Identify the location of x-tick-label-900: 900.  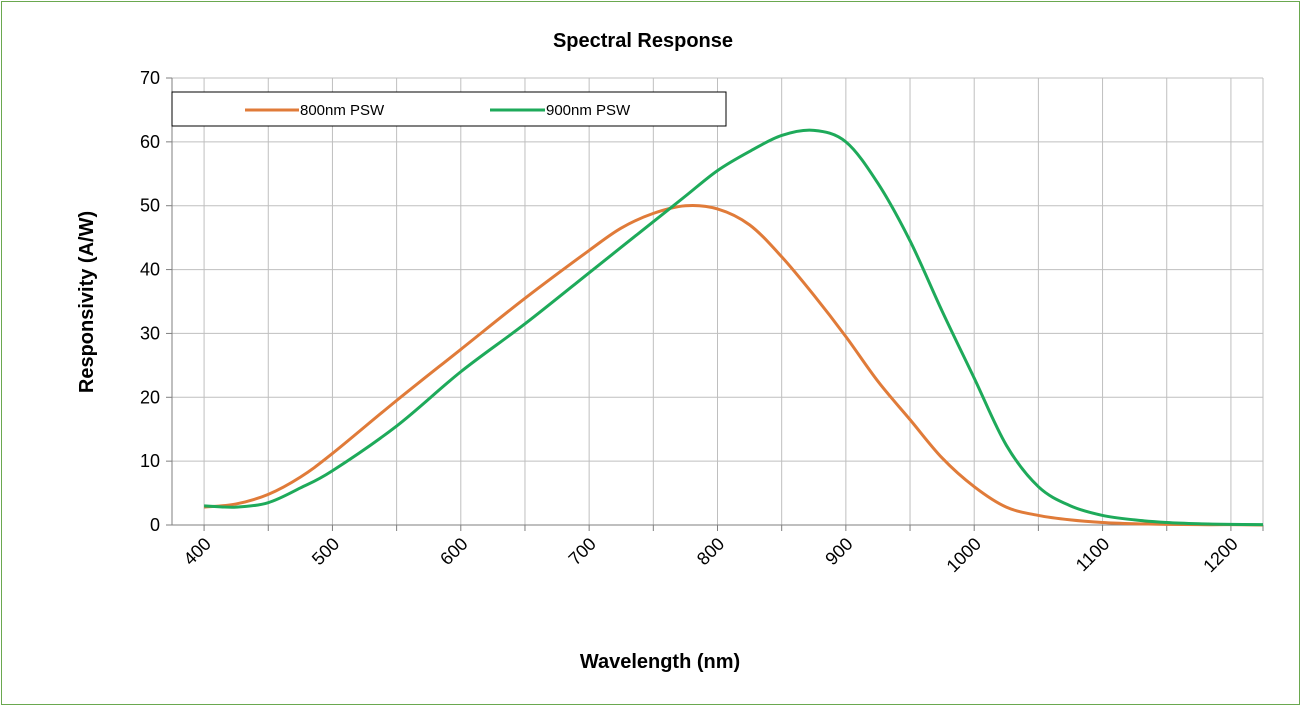
(838, 551).